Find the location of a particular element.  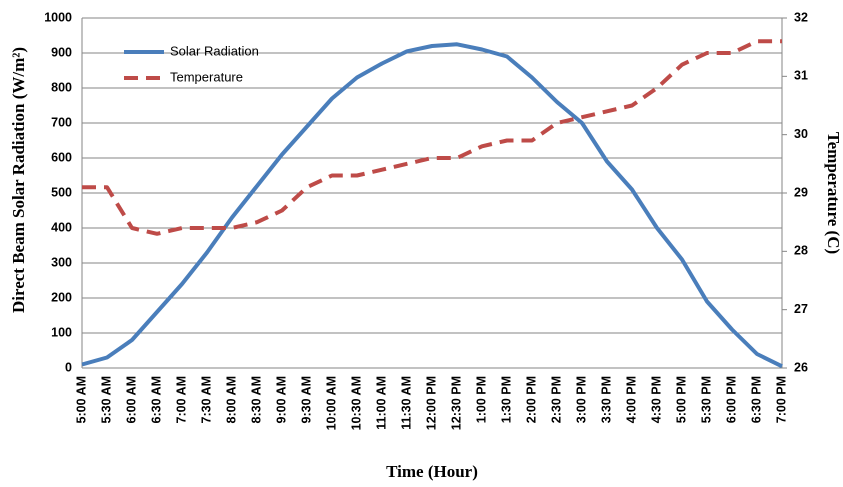

x-tick-label: 5:00 AM is located at coordinates (81, 399).